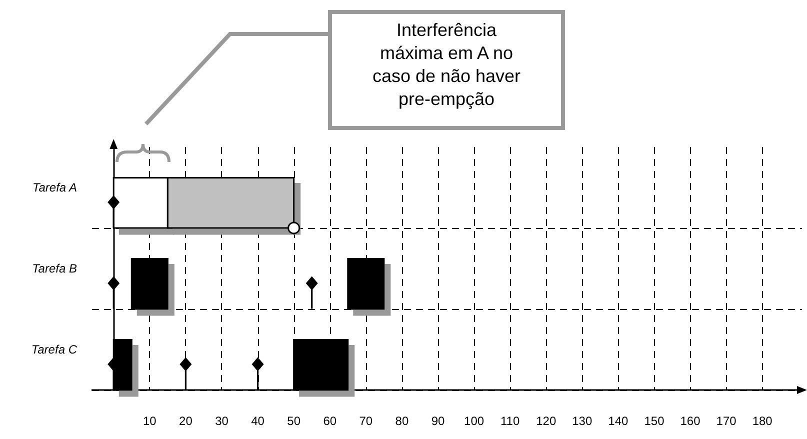 The image size is (807, 439). I want to click on y-tick-label: Tarefa B, so click(54, 269).